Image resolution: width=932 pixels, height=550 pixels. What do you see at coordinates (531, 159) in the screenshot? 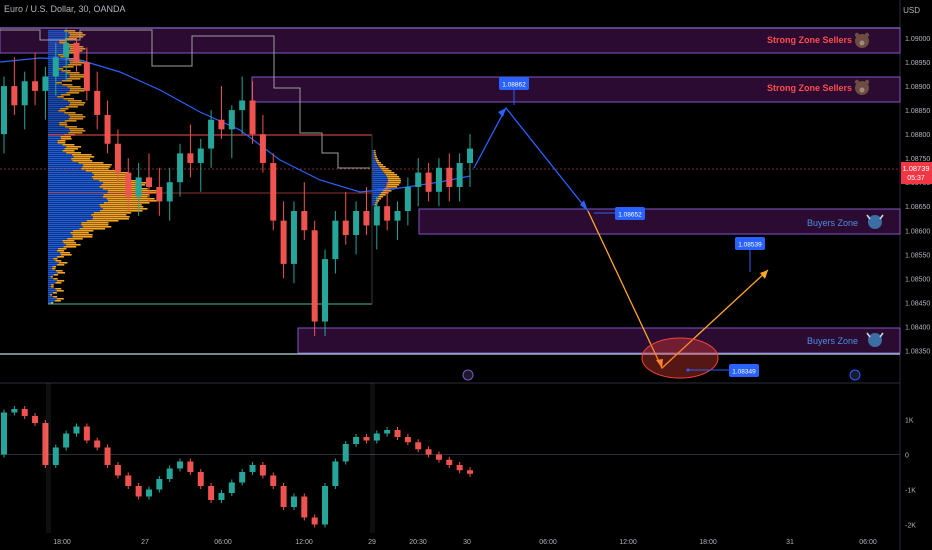
I see `projection-path-blue` at bounding box center [531, 159].